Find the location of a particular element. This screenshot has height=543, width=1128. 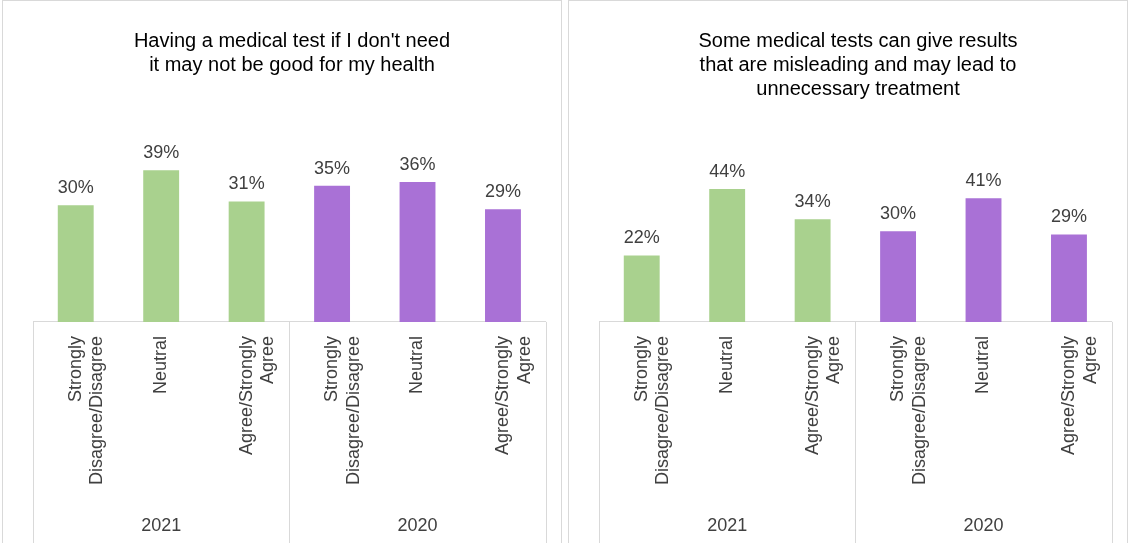

data-label: 36% is located at coordinates (417, 163).